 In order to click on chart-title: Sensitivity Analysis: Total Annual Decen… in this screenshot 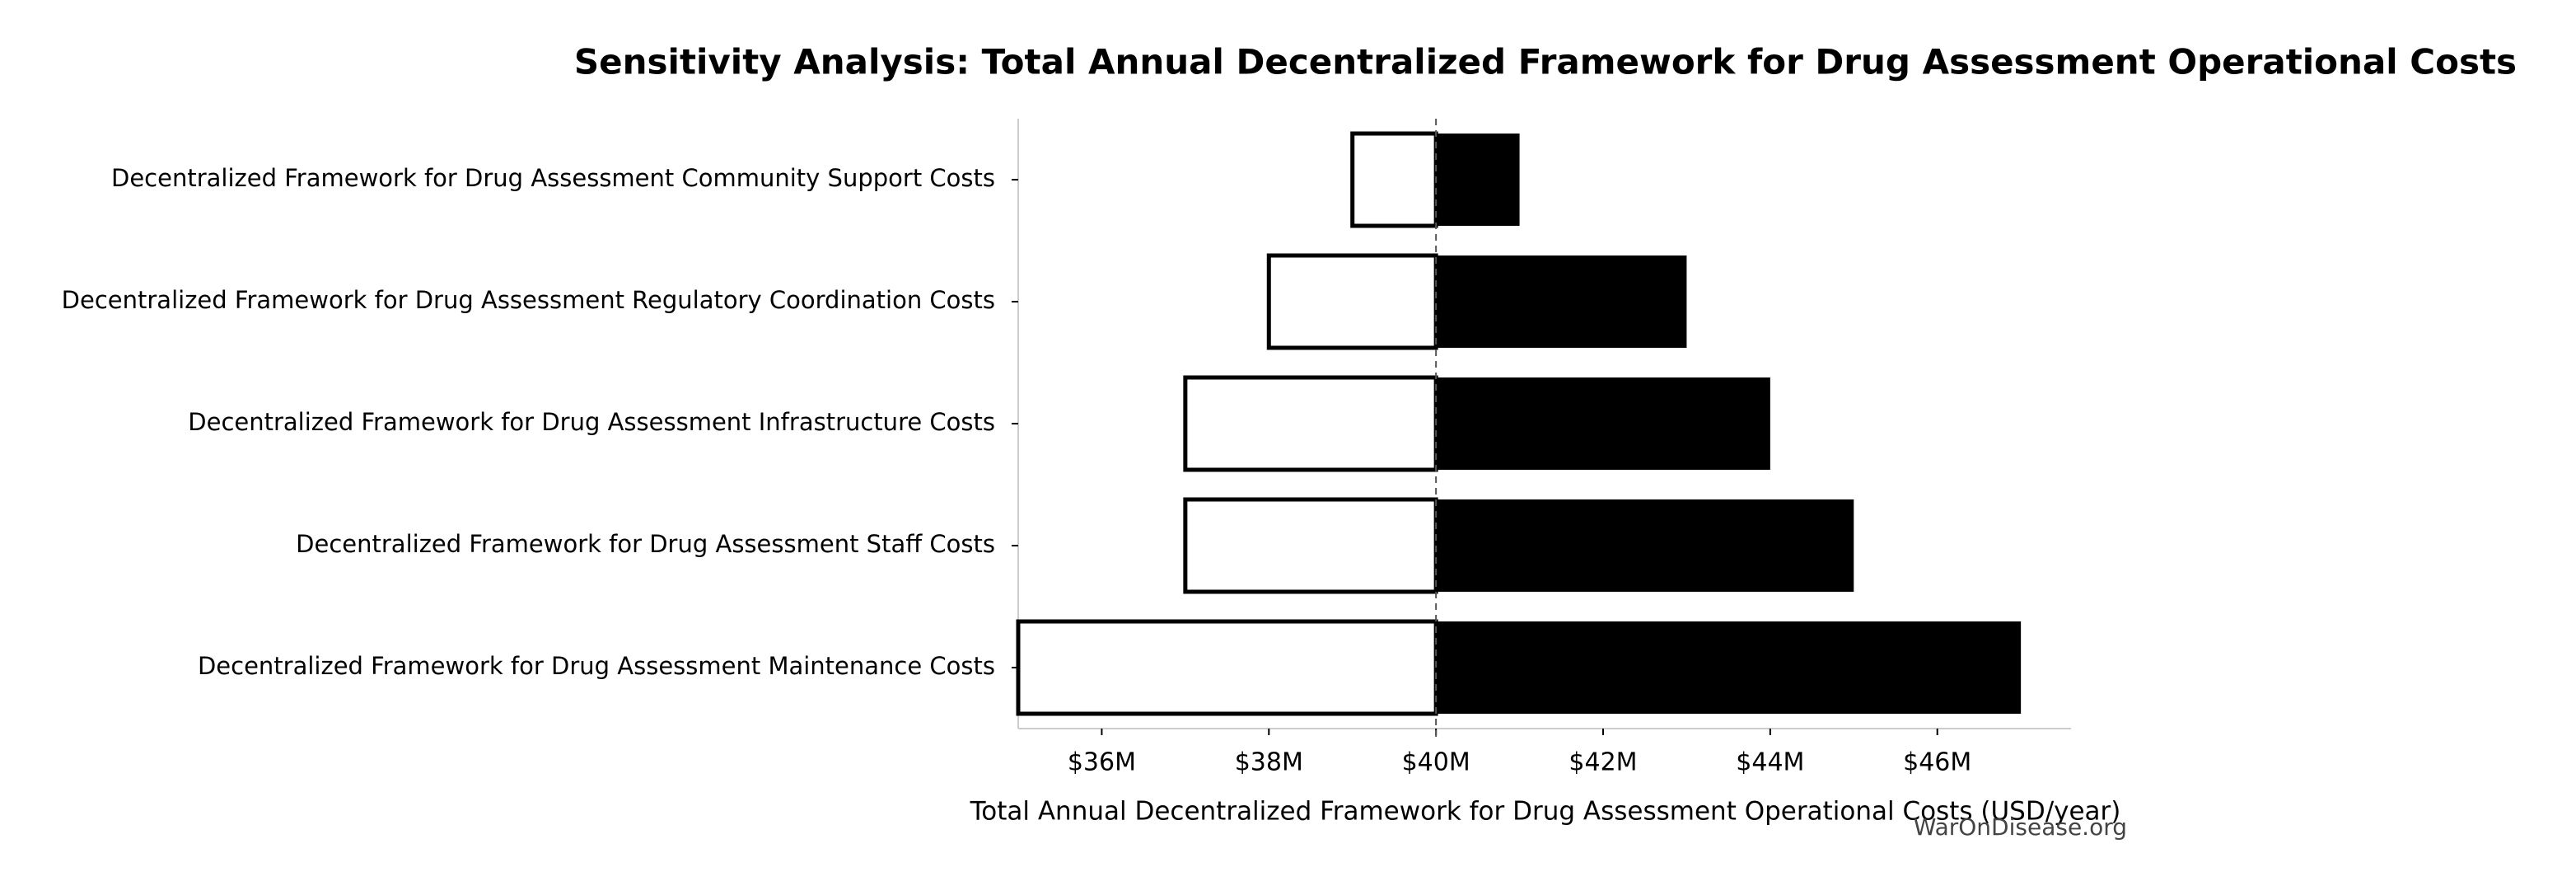, I will do `click(1545, 62)`.